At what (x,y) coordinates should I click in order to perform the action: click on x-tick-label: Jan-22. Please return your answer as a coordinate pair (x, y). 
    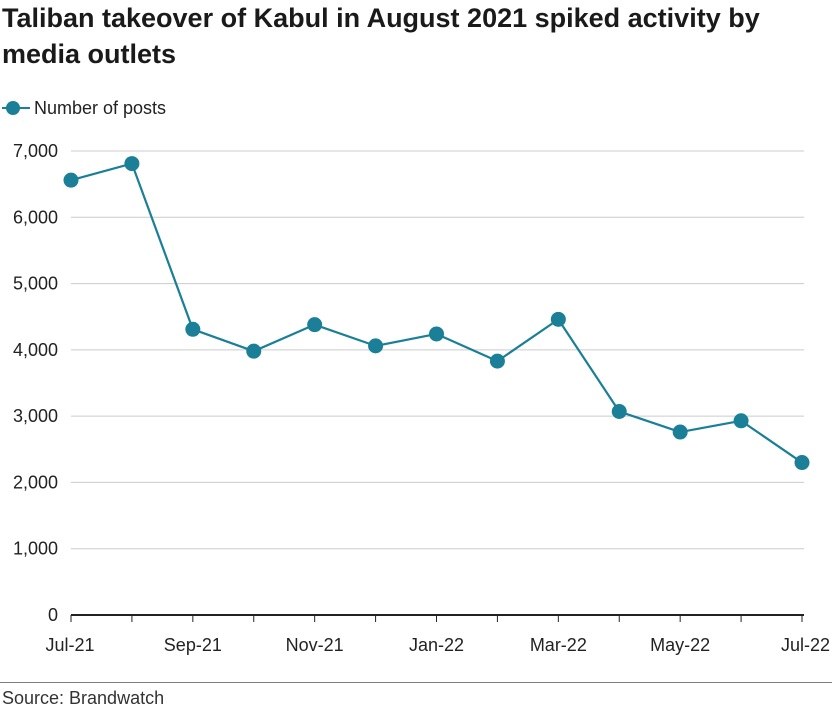
    Looking at the image, I should click on (436, 645).